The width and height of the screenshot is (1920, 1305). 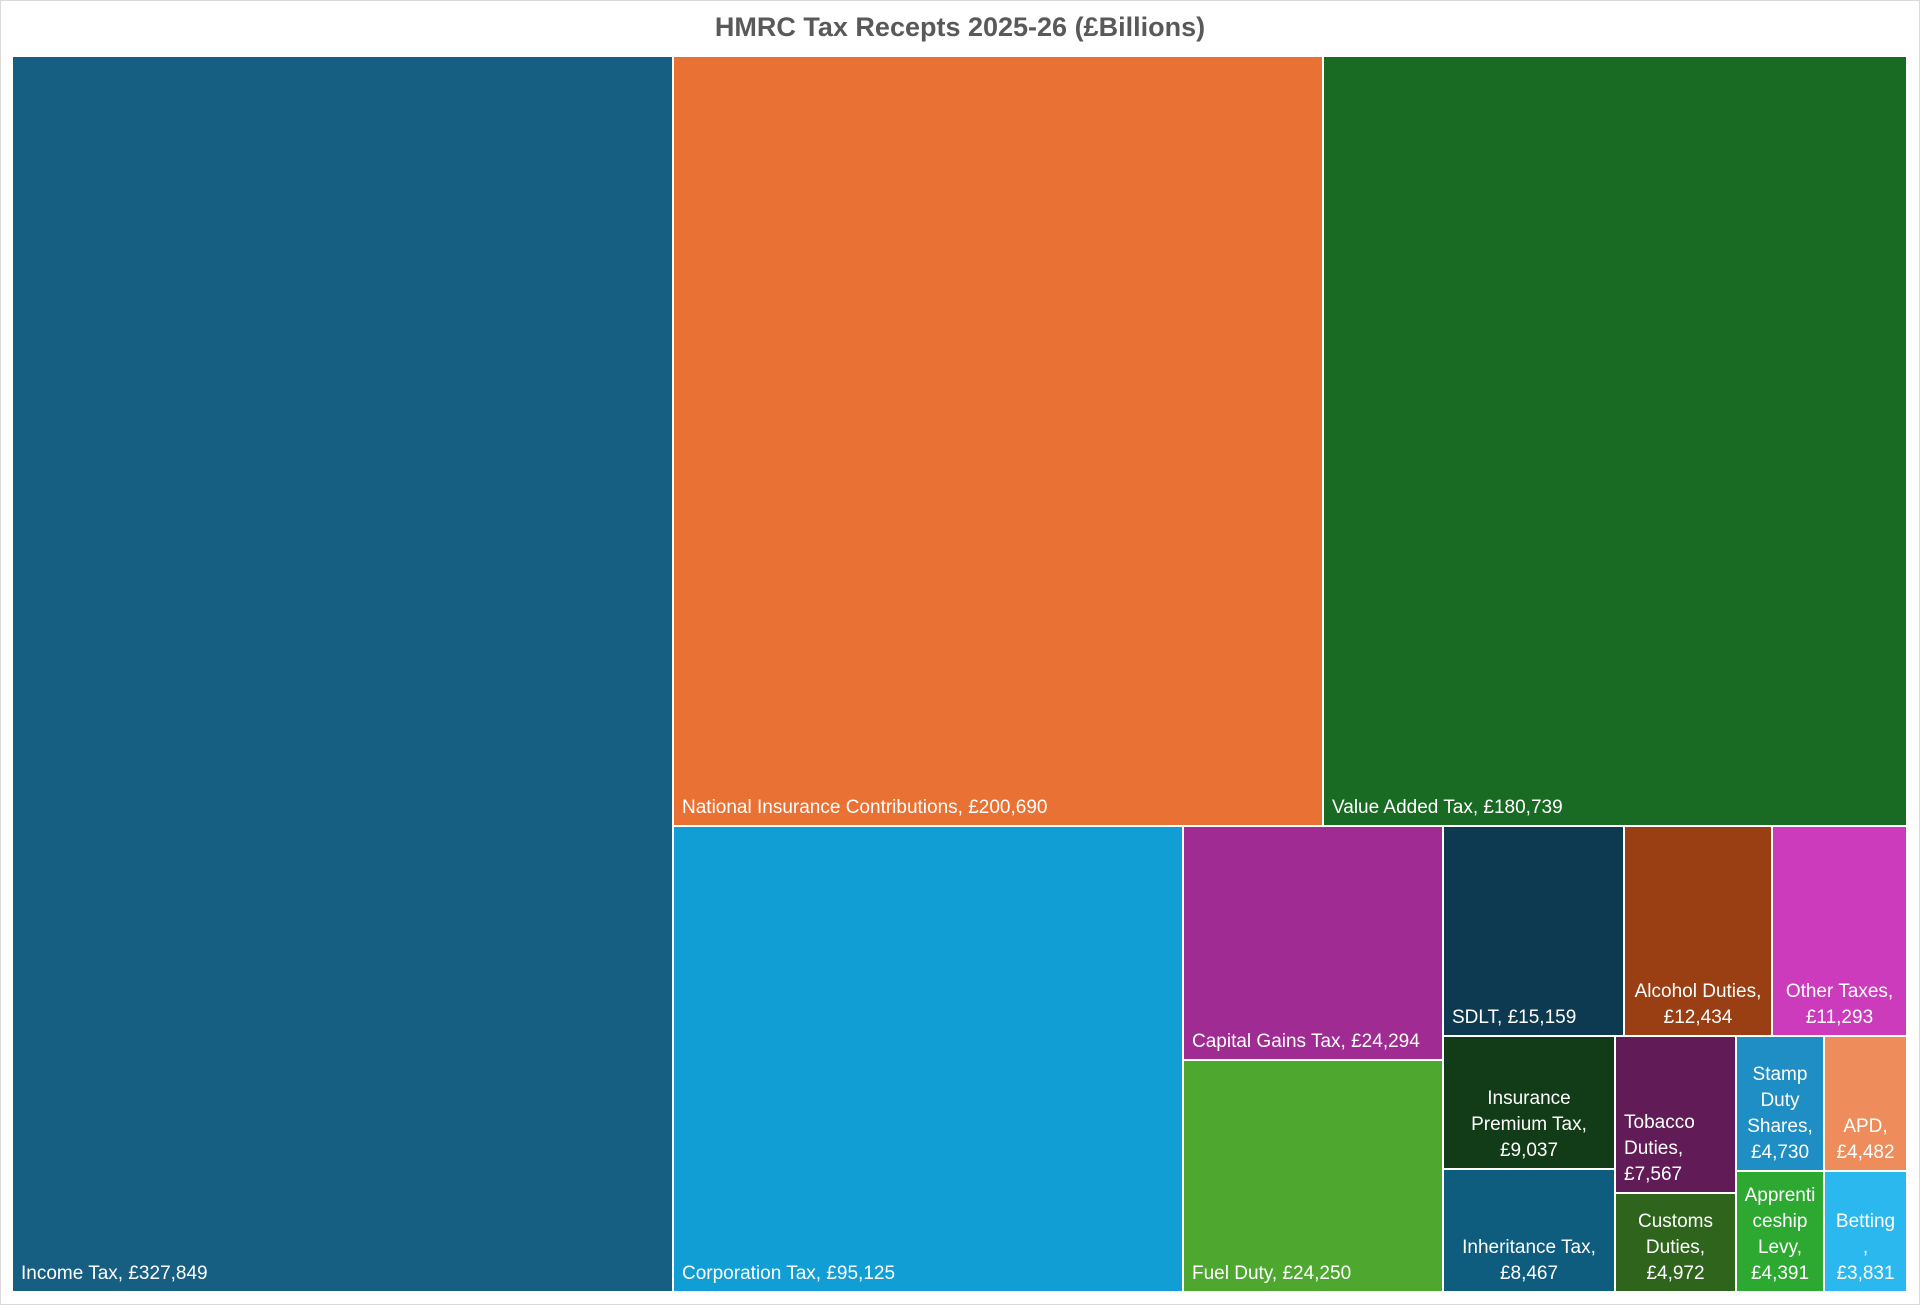 I want to click on tile-rect-alcohol-duties, so click(x=1698, y=931).